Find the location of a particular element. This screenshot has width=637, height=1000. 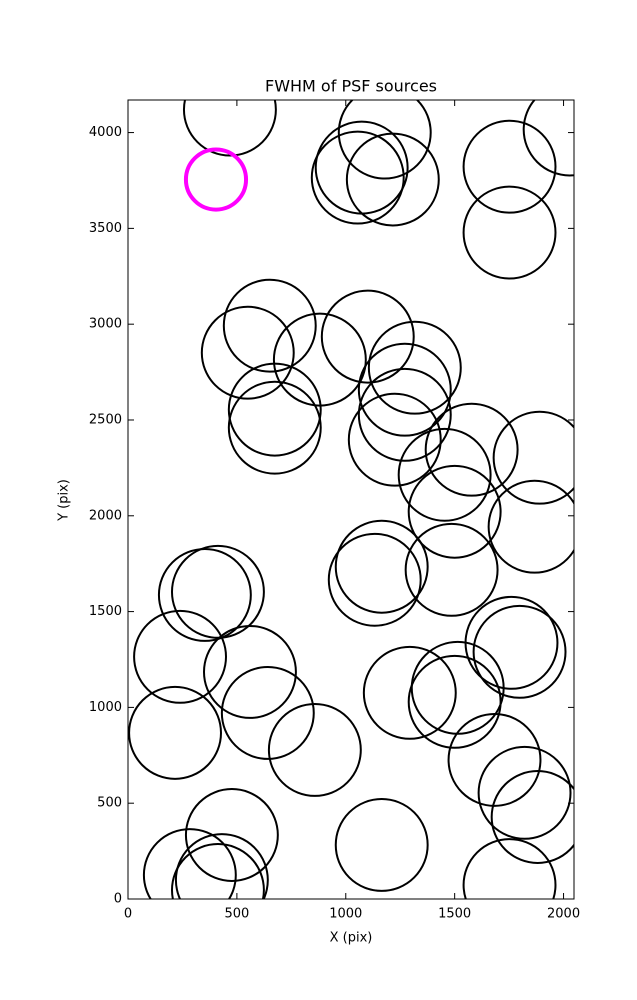

x-axis-label: X (pix) is located at coordinates (351, 938).